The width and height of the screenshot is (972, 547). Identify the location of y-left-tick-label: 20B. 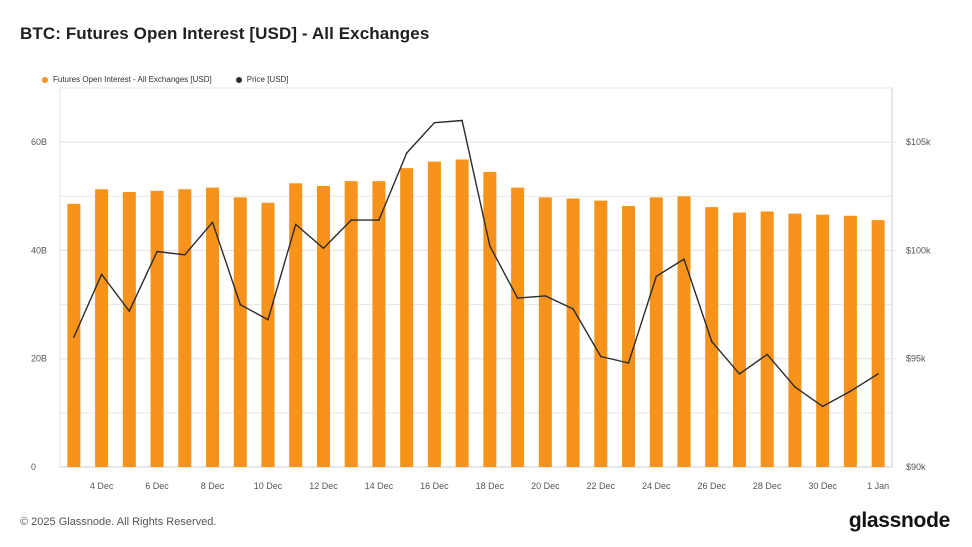
(39, 359).